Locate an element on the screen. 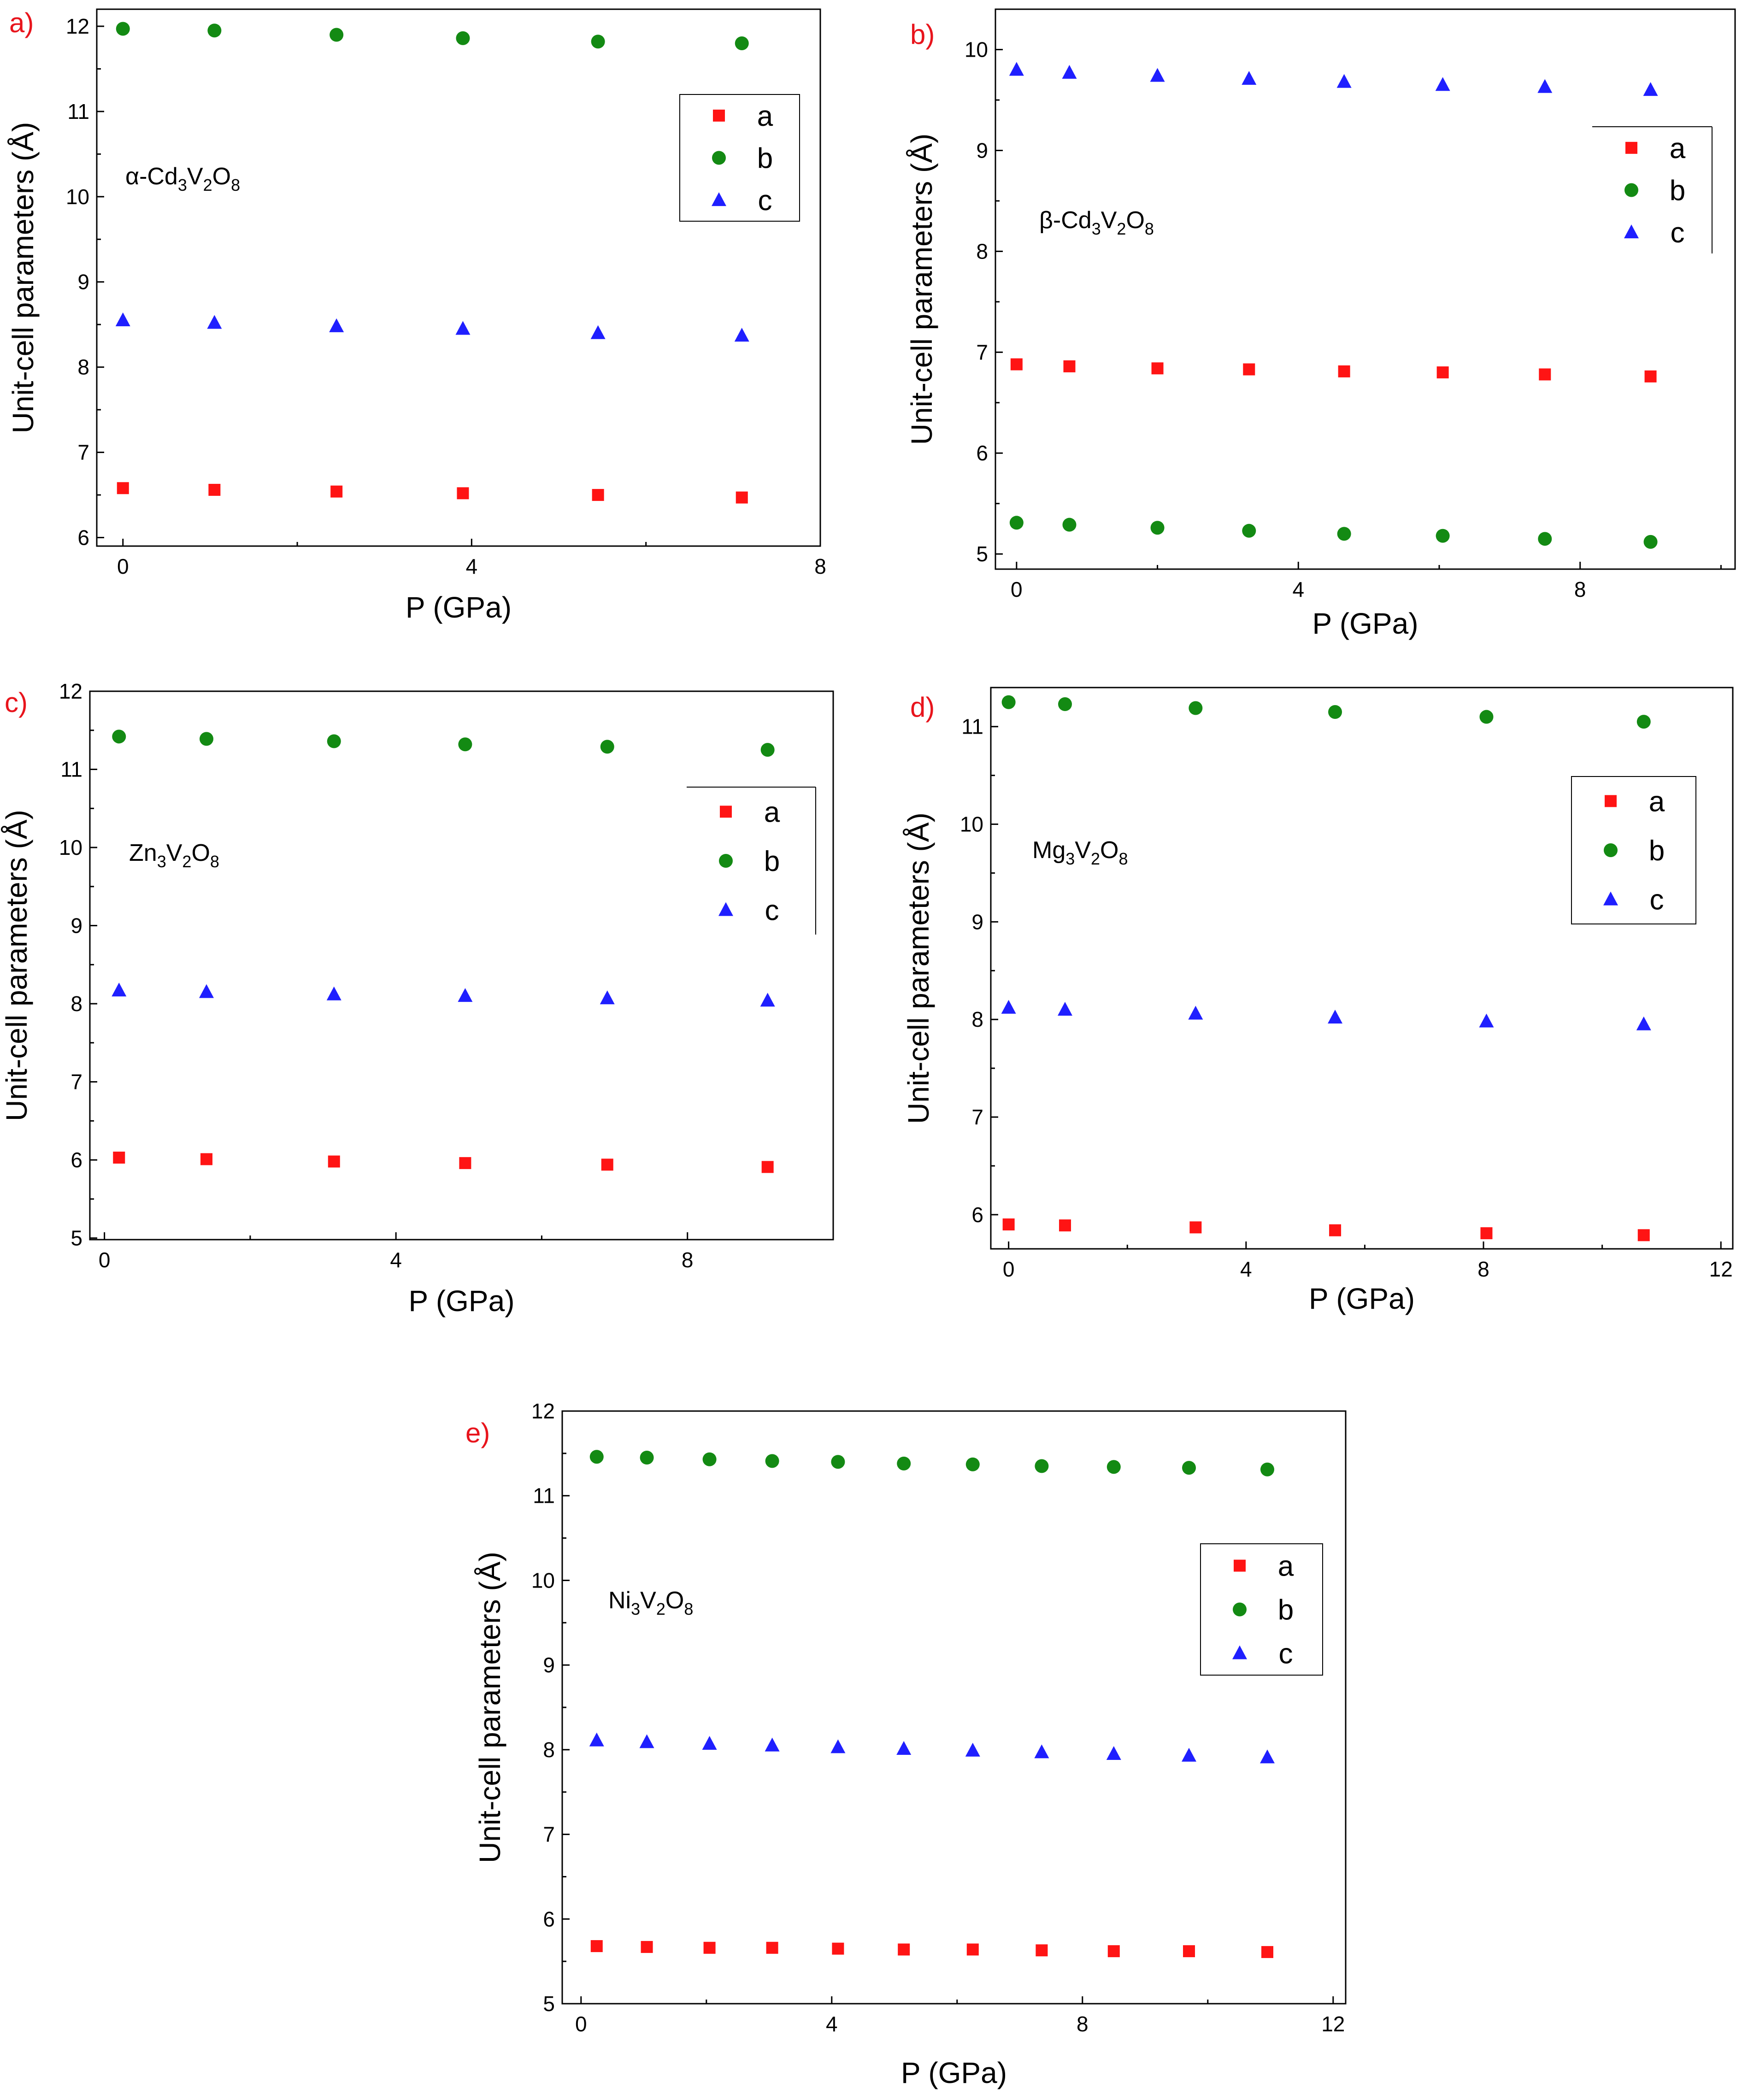 The image size is (1742, 2100). y-tick-label: 6 is located at coordinates (549, 1919).